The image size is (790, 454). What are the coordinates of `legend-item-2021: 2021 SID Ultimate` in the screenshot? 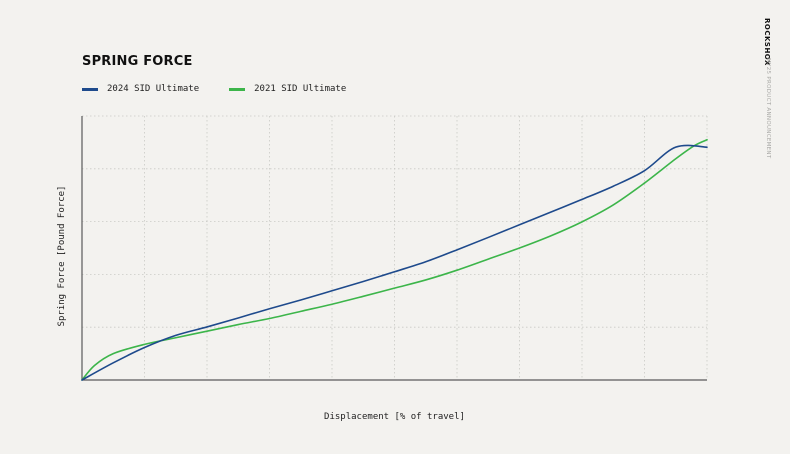 It's located at (287, 89).